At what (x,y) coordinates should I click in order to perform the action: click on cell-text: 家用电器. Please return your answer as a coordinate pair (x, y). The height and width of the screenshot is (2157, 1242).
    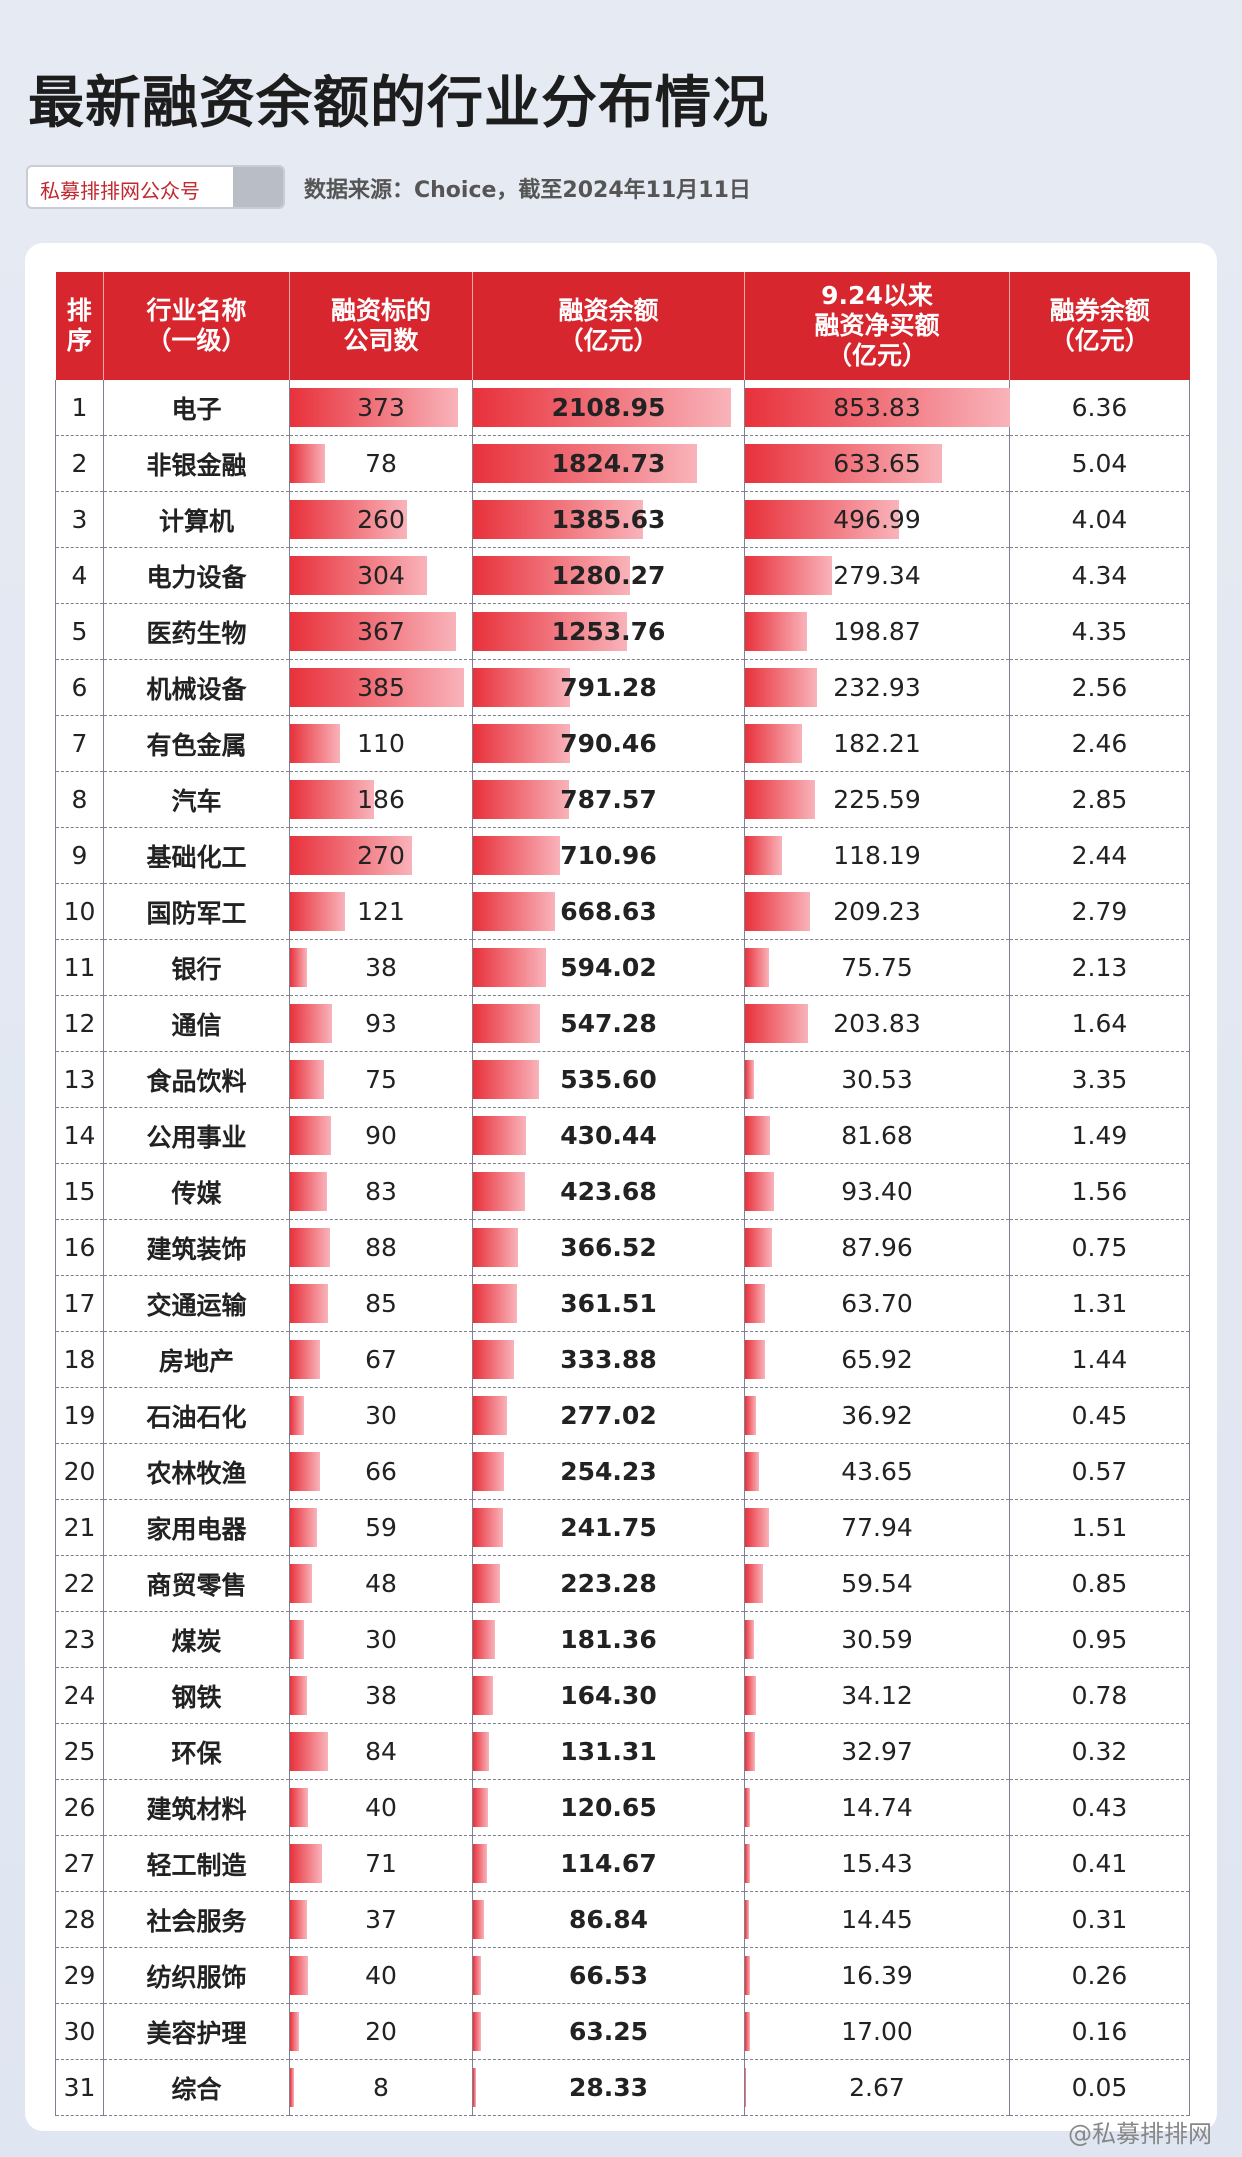
    Looking at the image, I should click on (196, 1529).